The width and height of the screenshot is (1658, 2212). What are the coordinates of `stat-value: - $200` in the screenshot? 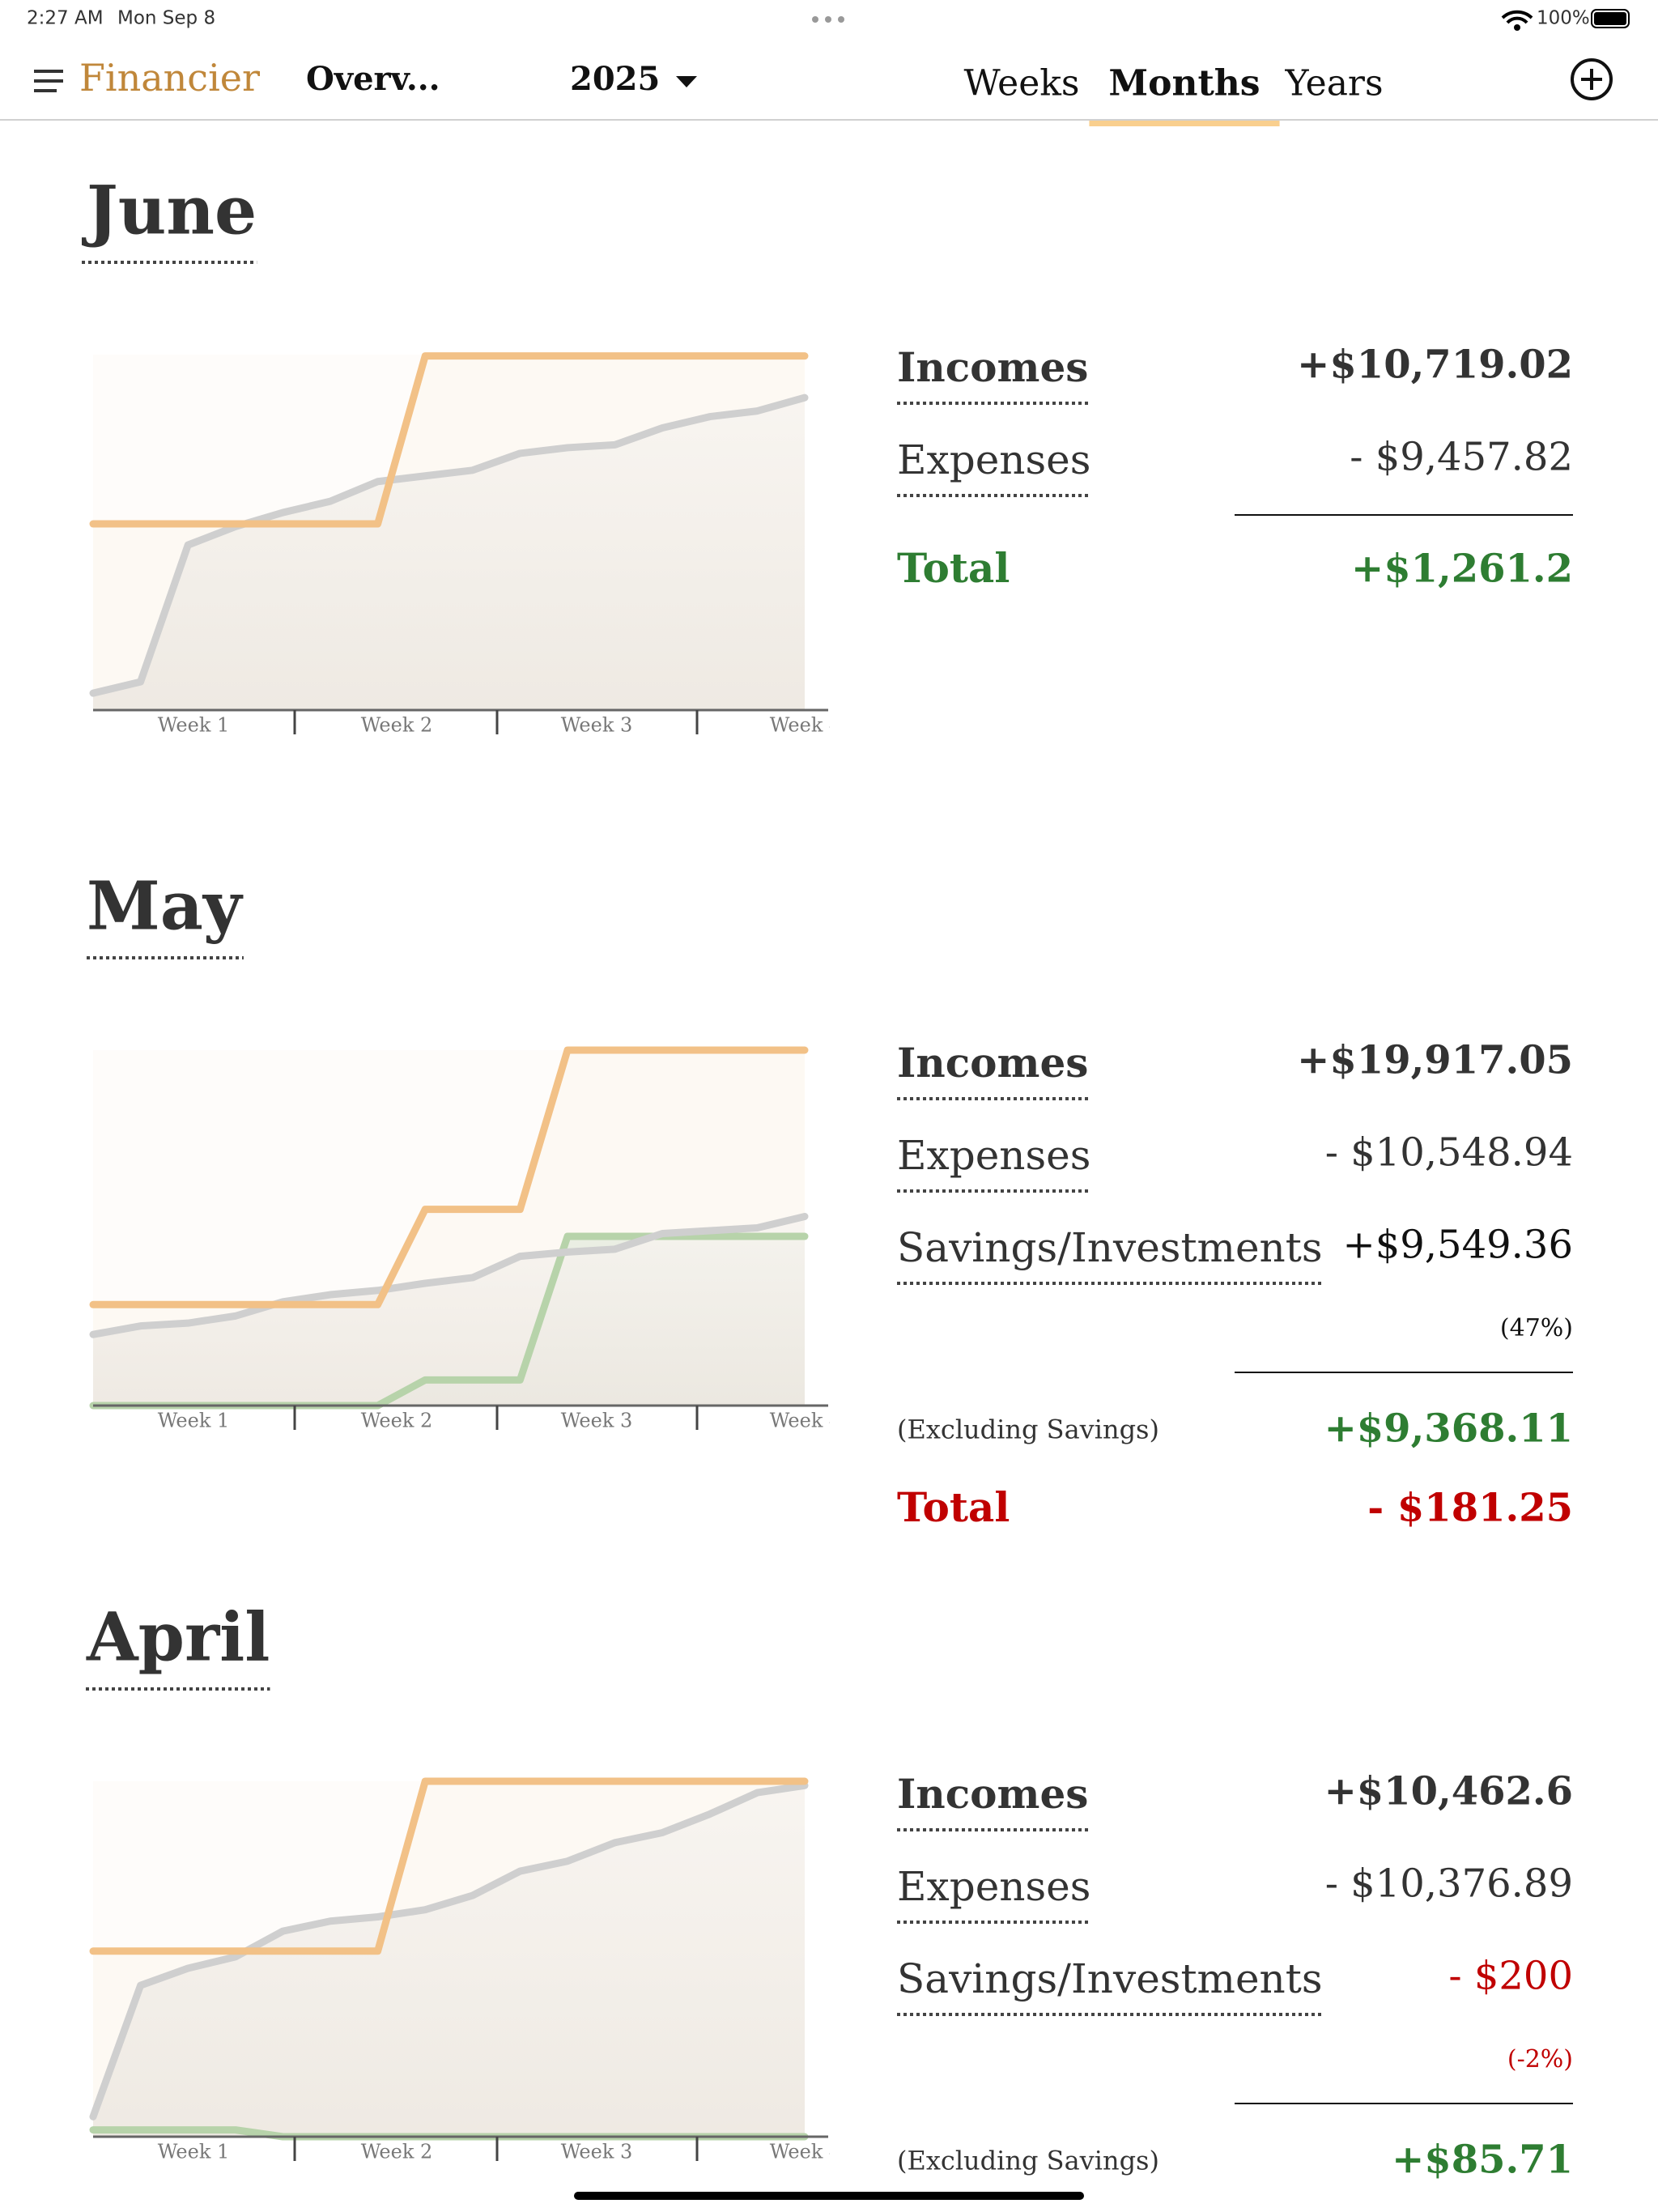 It's located at (1510, 1977).